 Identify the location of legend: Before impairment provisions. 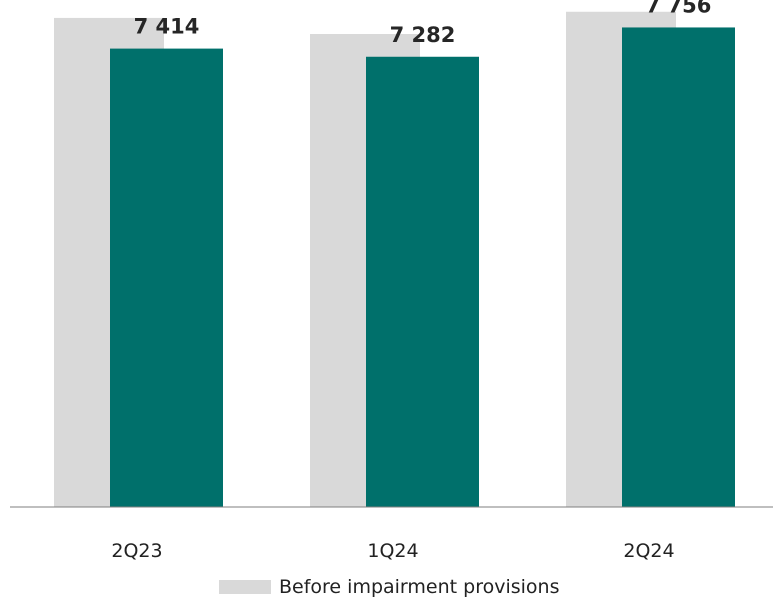
(389, 587).